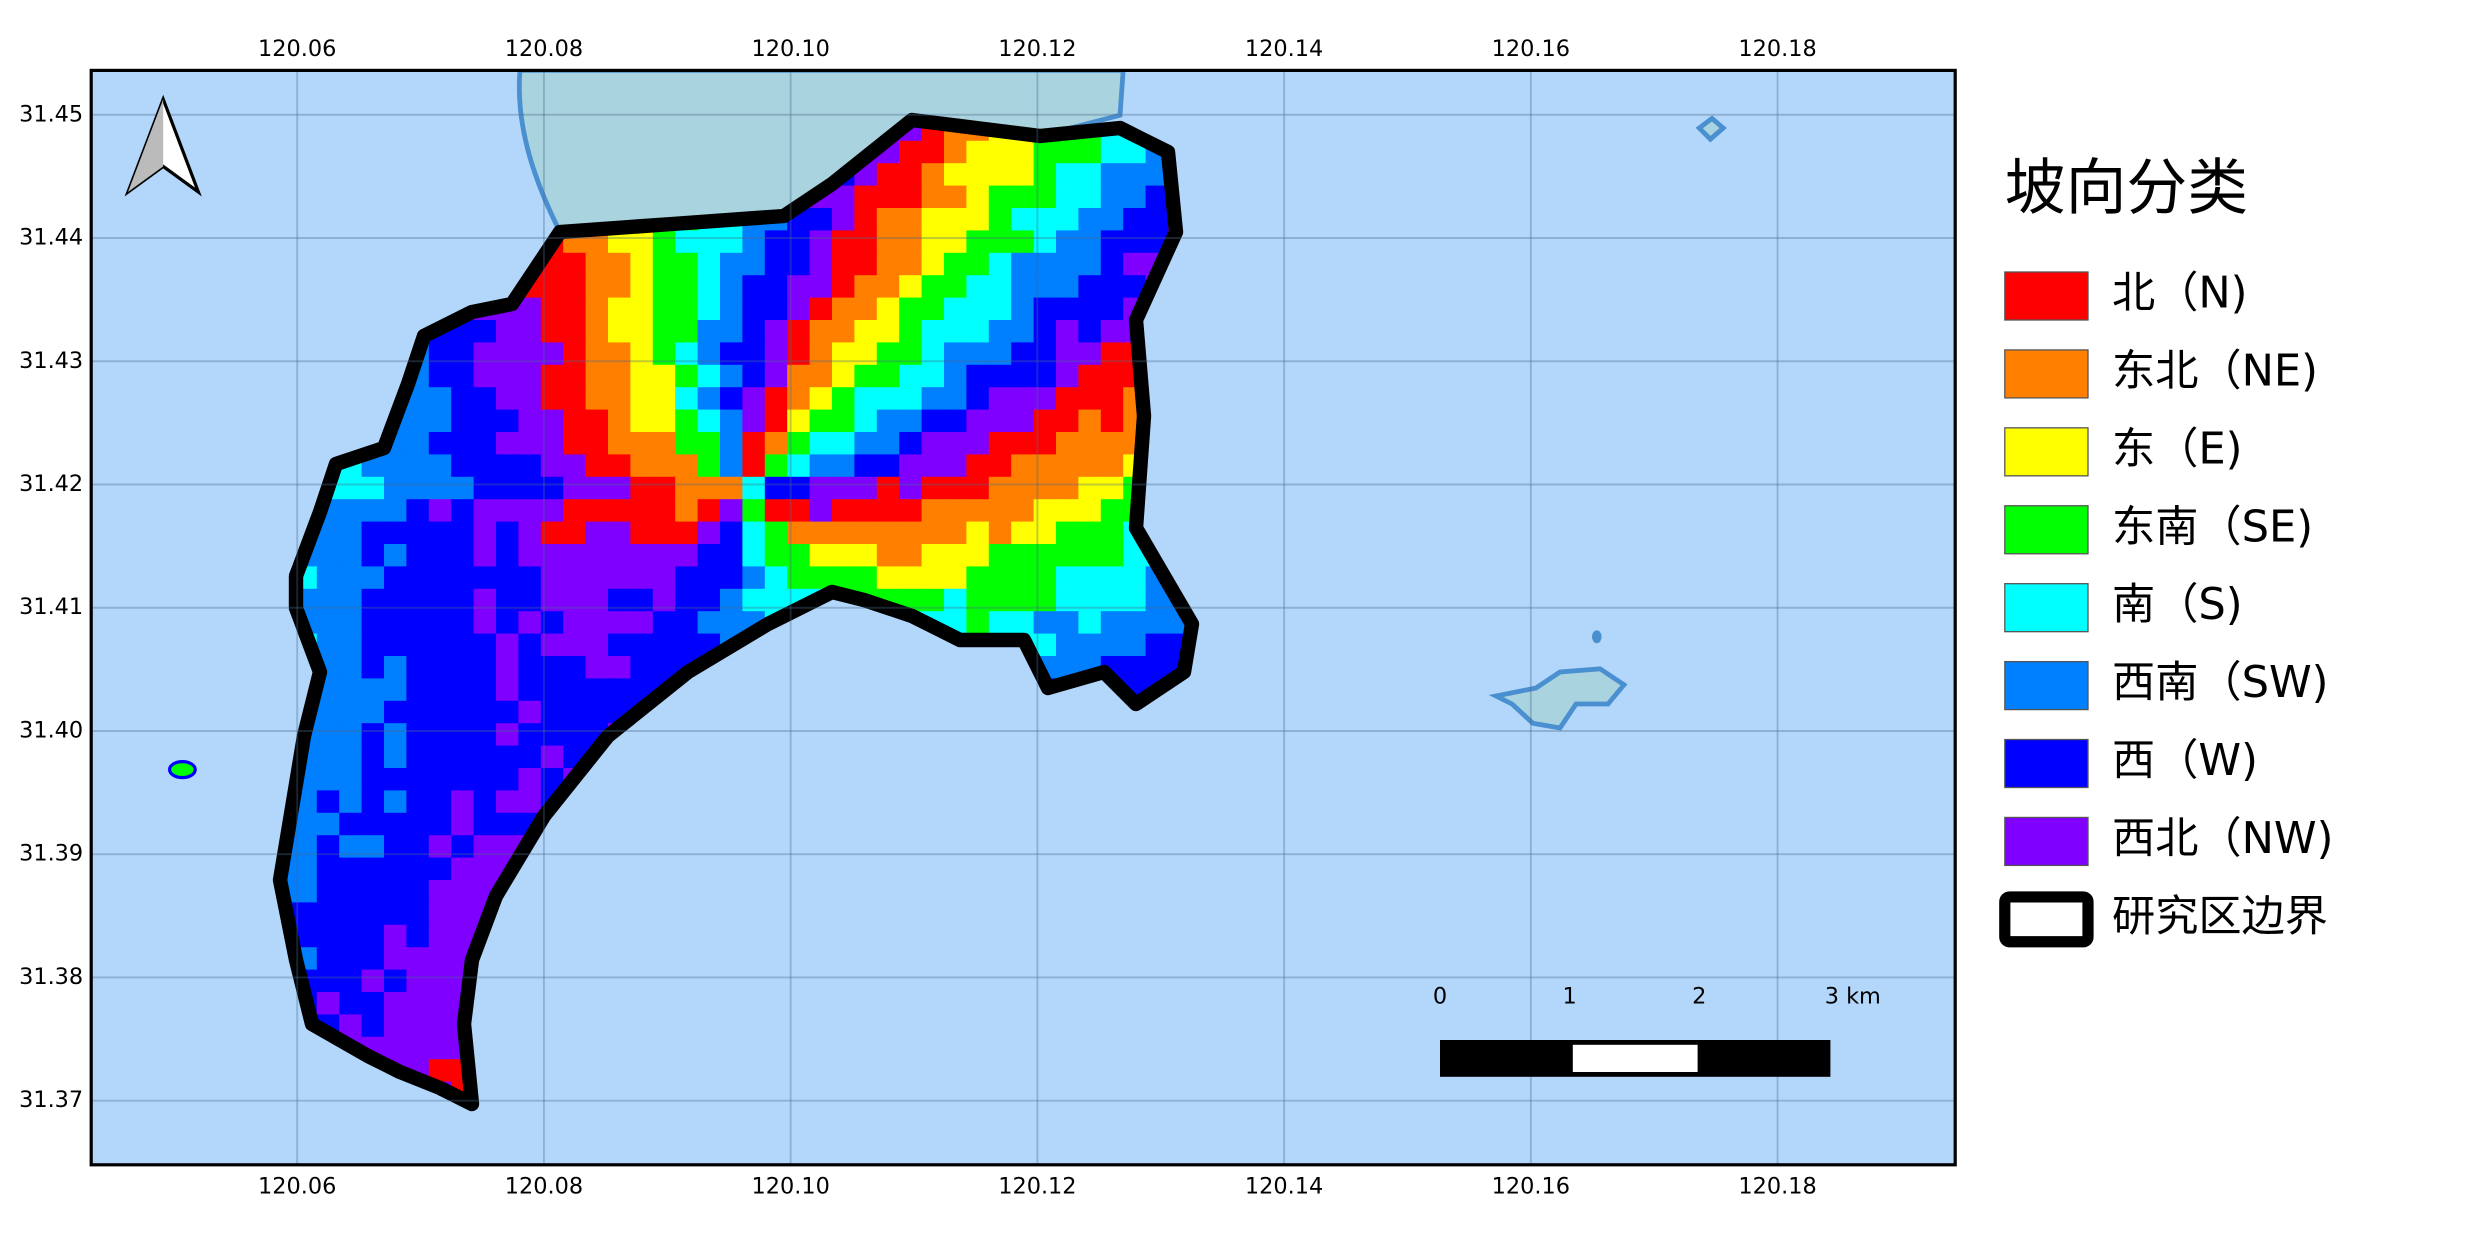 This screenshot has height=1240, width=2480. I want to click on legend-label: 北（N), so click(2180, 294).